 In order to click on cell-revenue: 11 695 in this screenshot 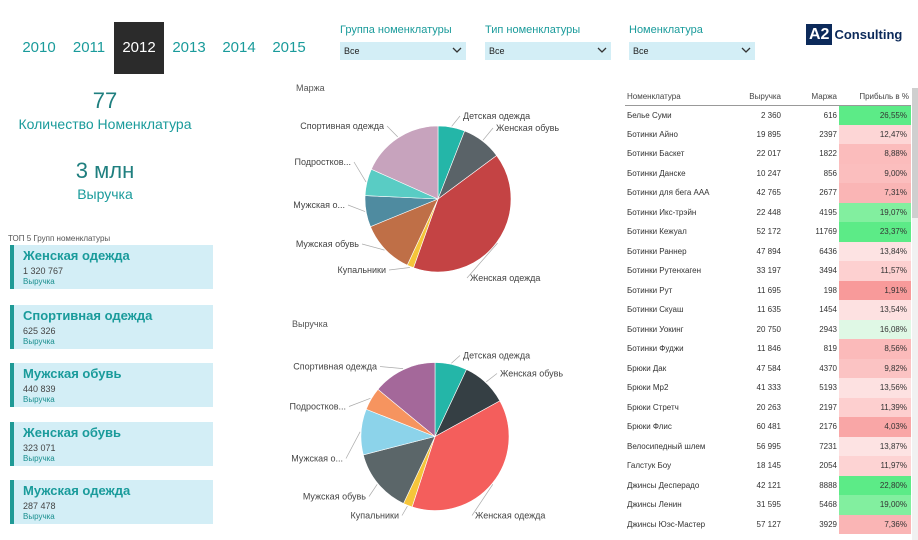, I will do `click(769, 290)`.